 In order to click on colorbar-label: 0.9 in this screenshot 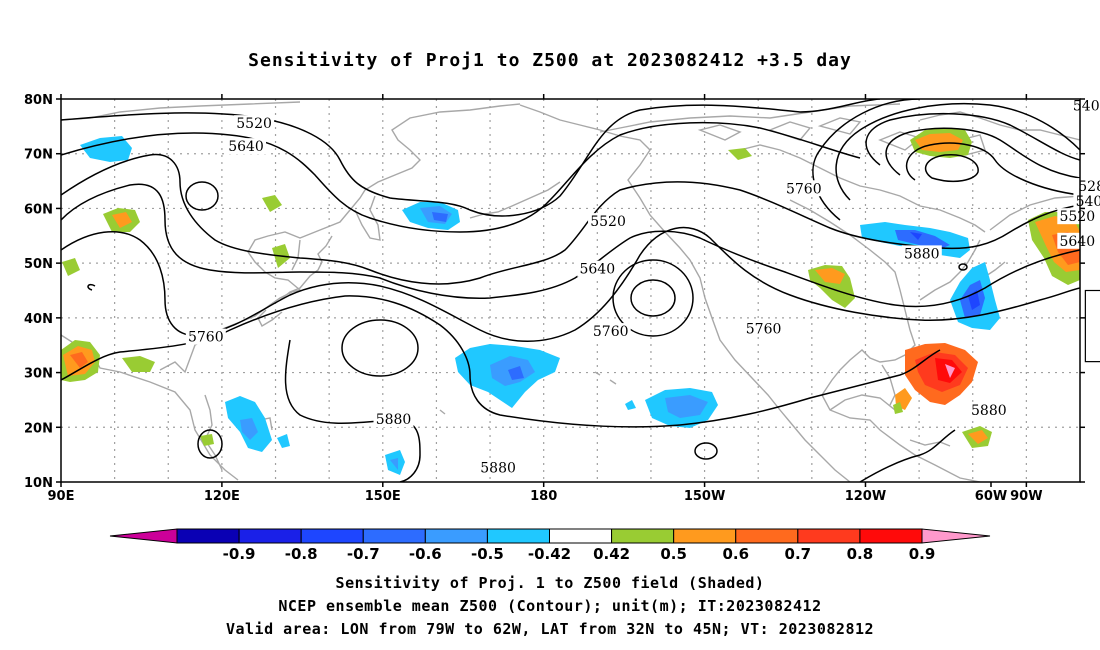, I will do `click(922, 554)`.